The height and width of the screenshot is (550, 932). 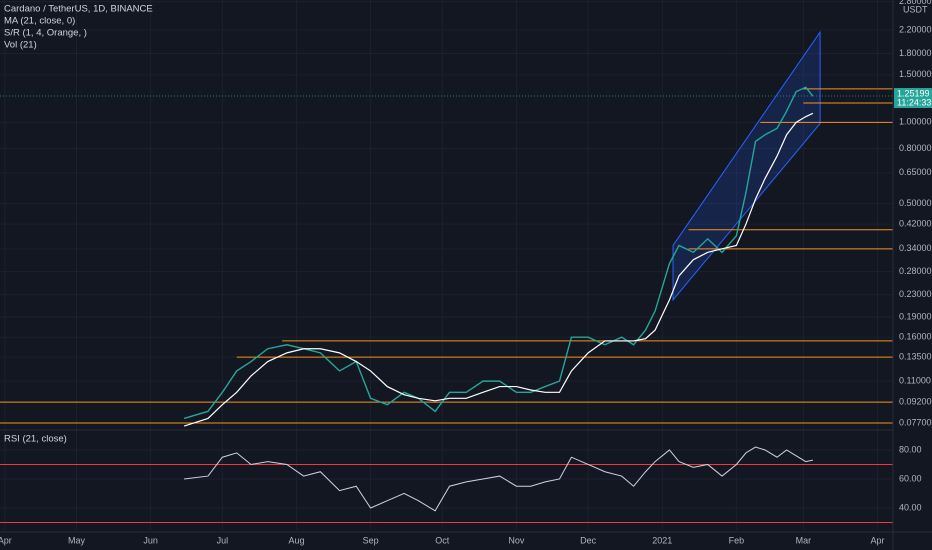 What do you see at coordinates (915, 271) in the screenshot?
I see `y-tick-label: 0.28000` at bounding box center [915, 271].